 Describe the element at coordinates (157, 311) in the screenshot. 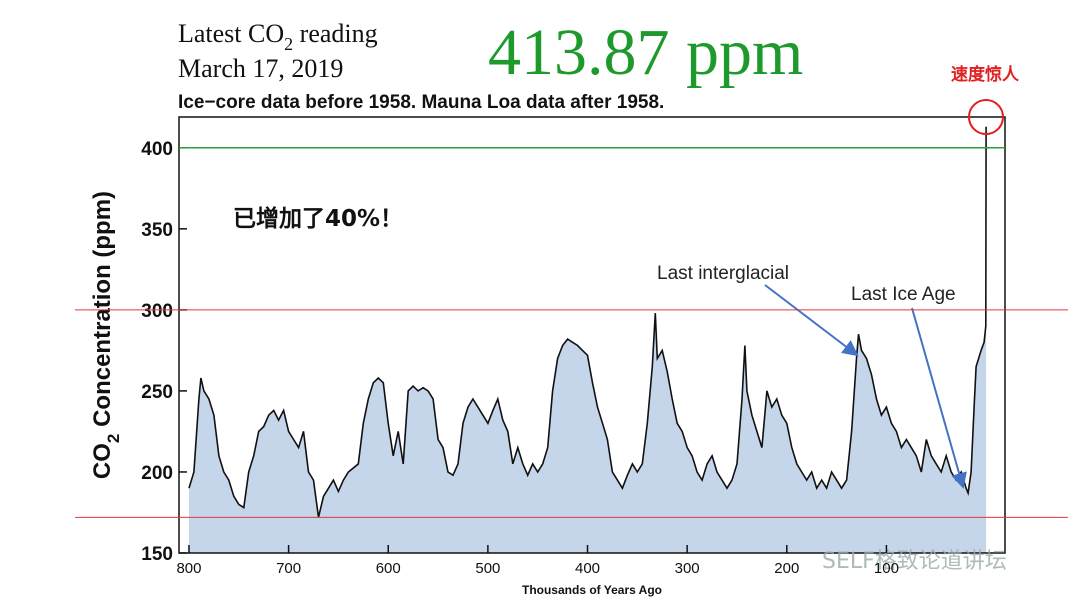

I see `y-tick-label: 300` at that location.